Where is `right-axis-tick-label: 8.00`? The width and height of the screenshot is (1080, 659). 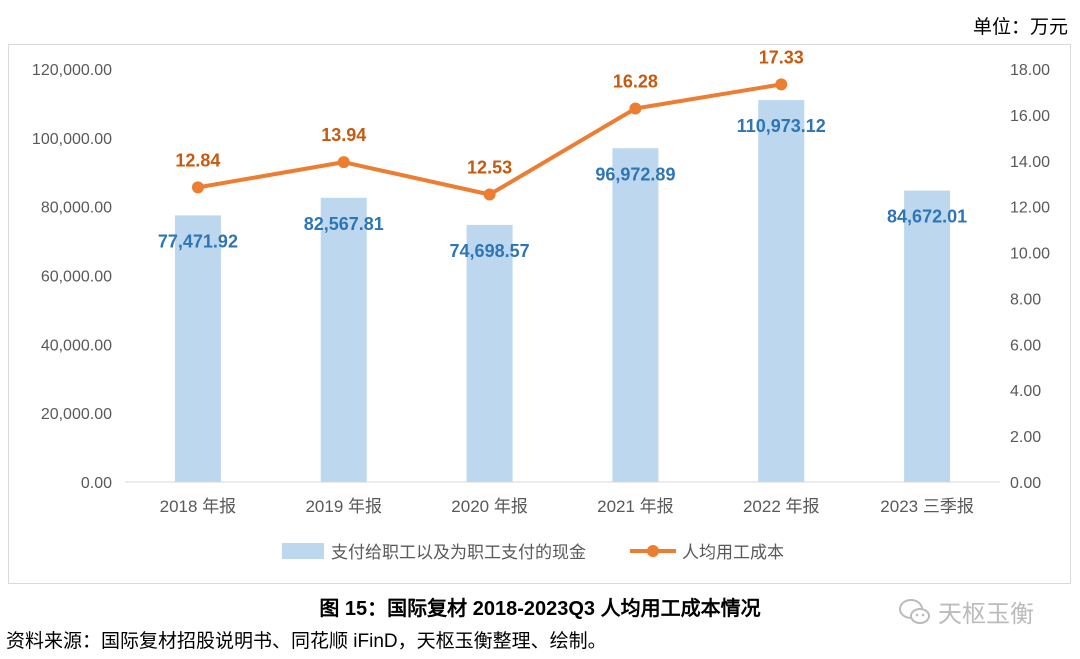 right-axis-tick-label: 8.00 is located at coordinates (1025, 299).